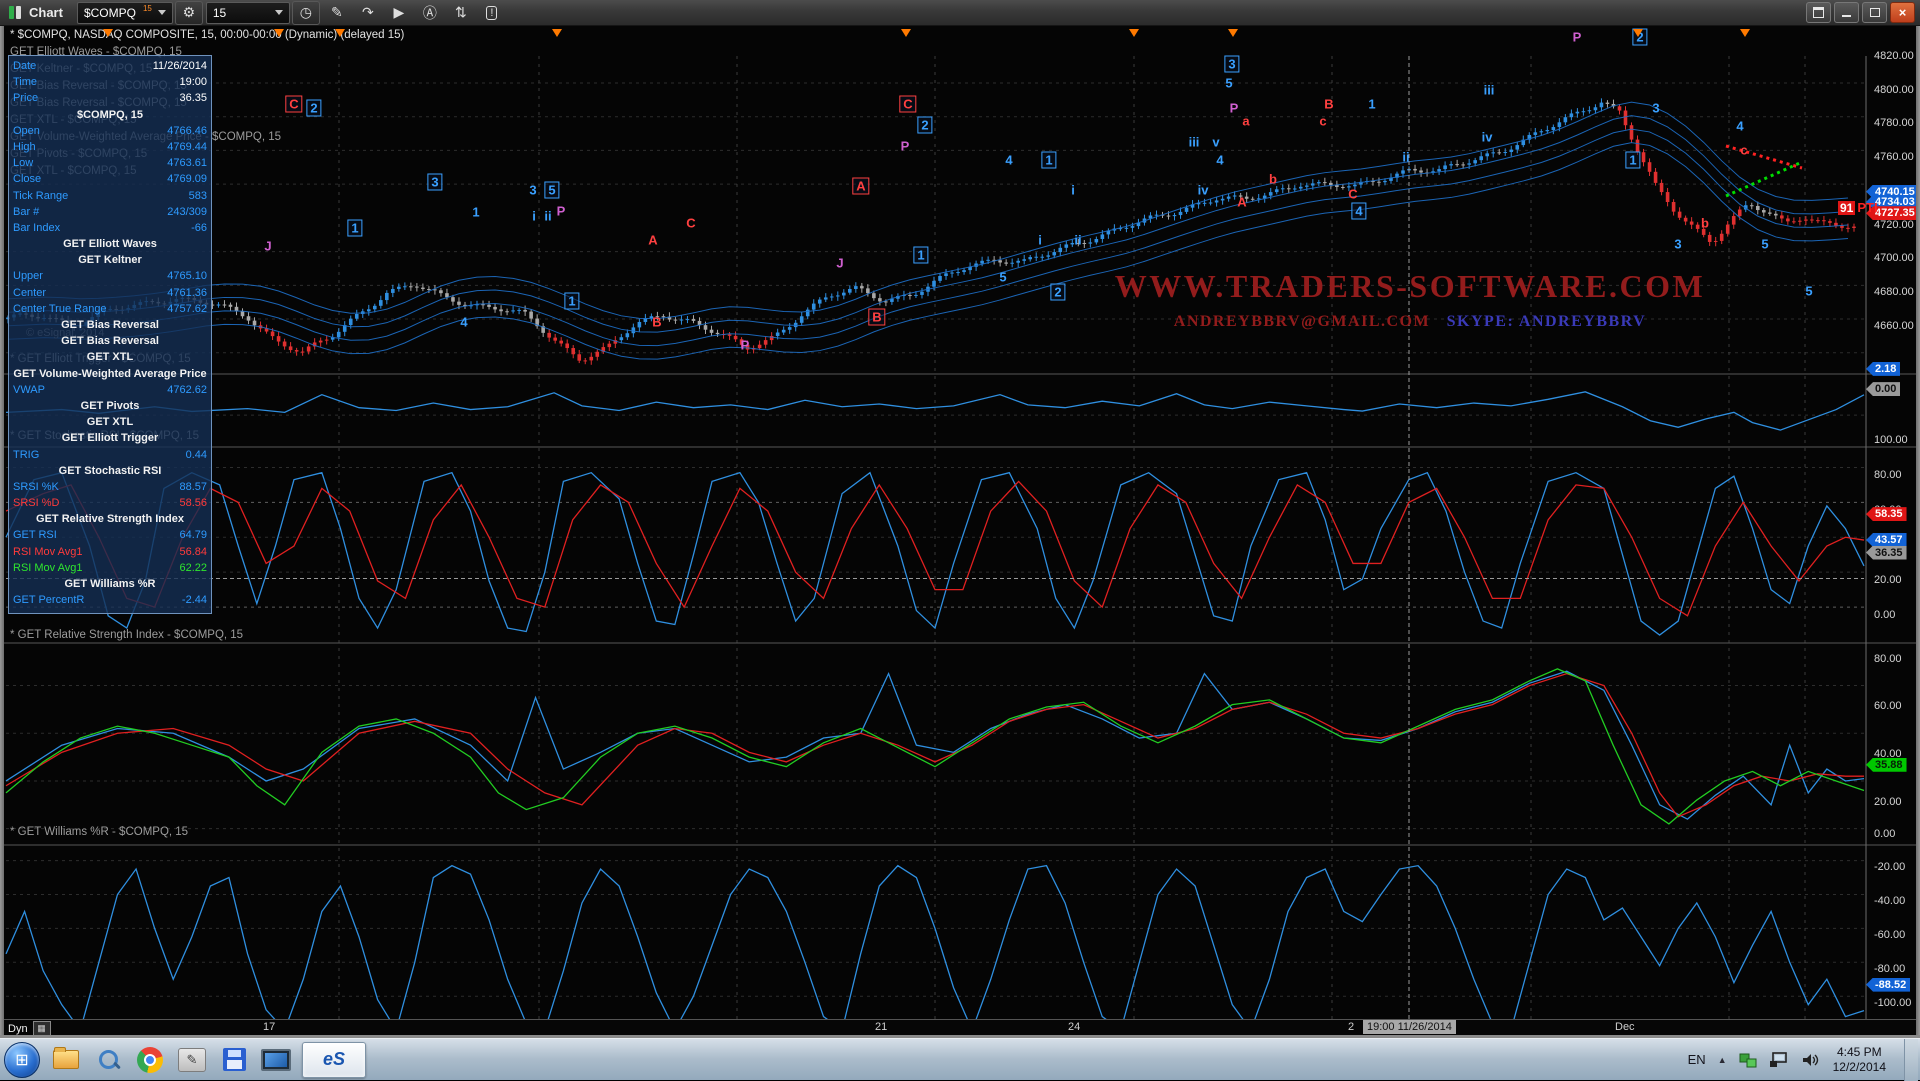 Image resolution: width=1920 pixels, height=1081 pixels. I want to click on symbol-combo: $COMPQ 15, so click(124, 12).